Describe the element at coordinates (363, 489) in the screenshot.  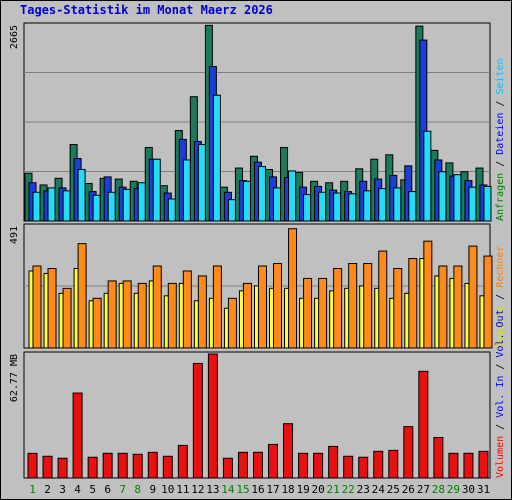
I see `day-label-23: 23` at that location.